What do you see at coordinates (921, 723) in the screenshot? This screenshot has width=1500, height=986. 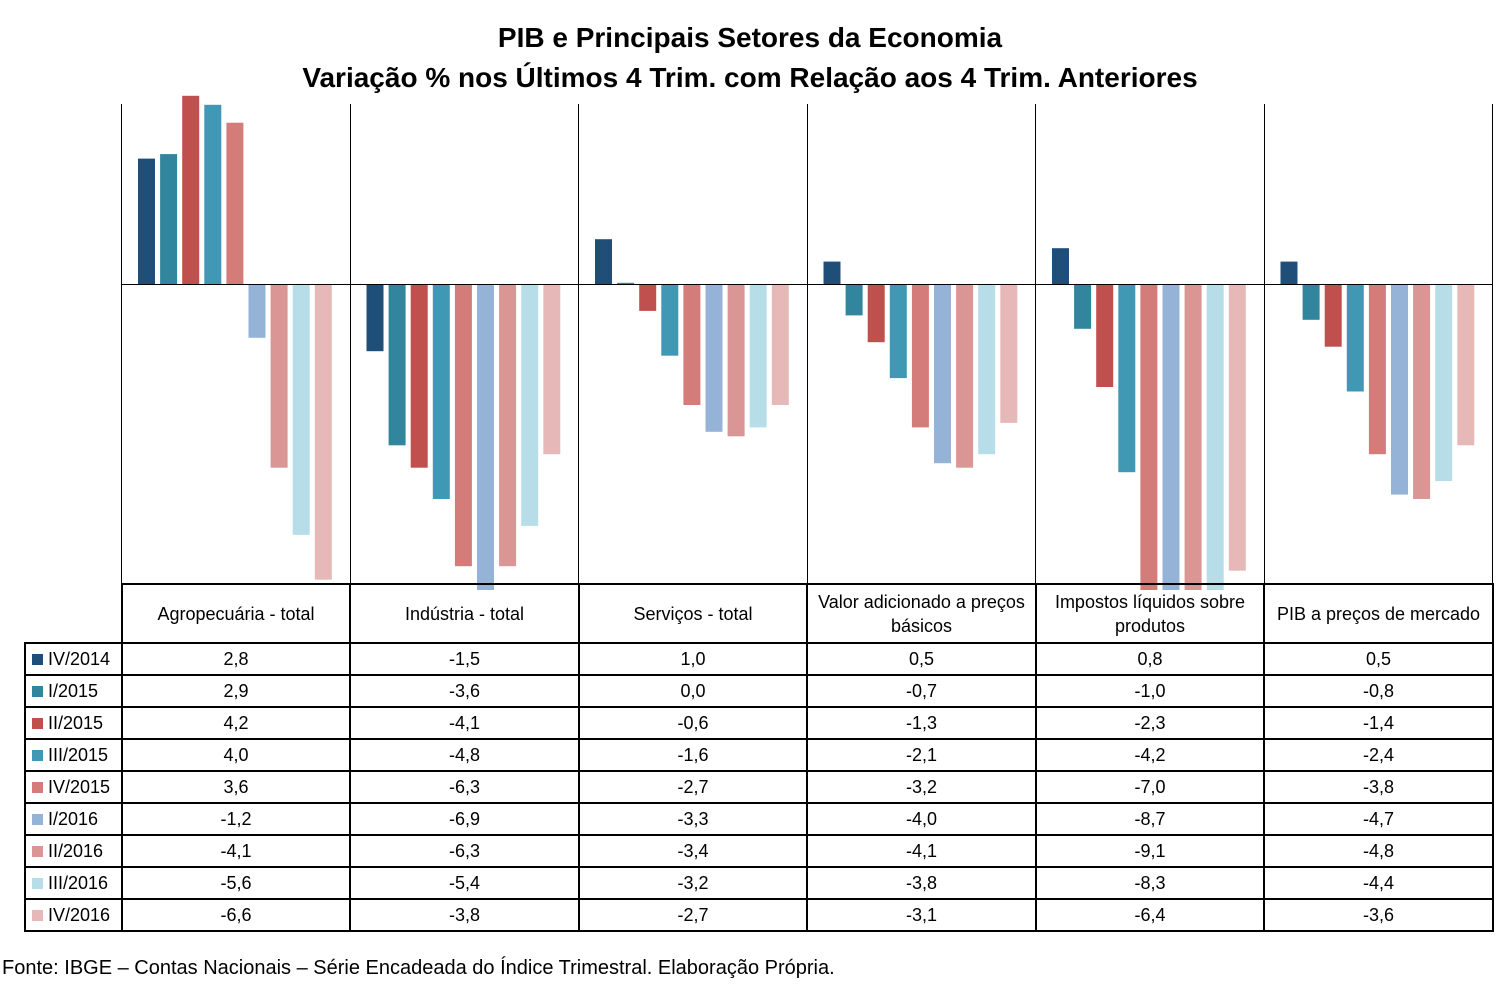 I see `data-label: -1,3` at bounding box center [921, 723].